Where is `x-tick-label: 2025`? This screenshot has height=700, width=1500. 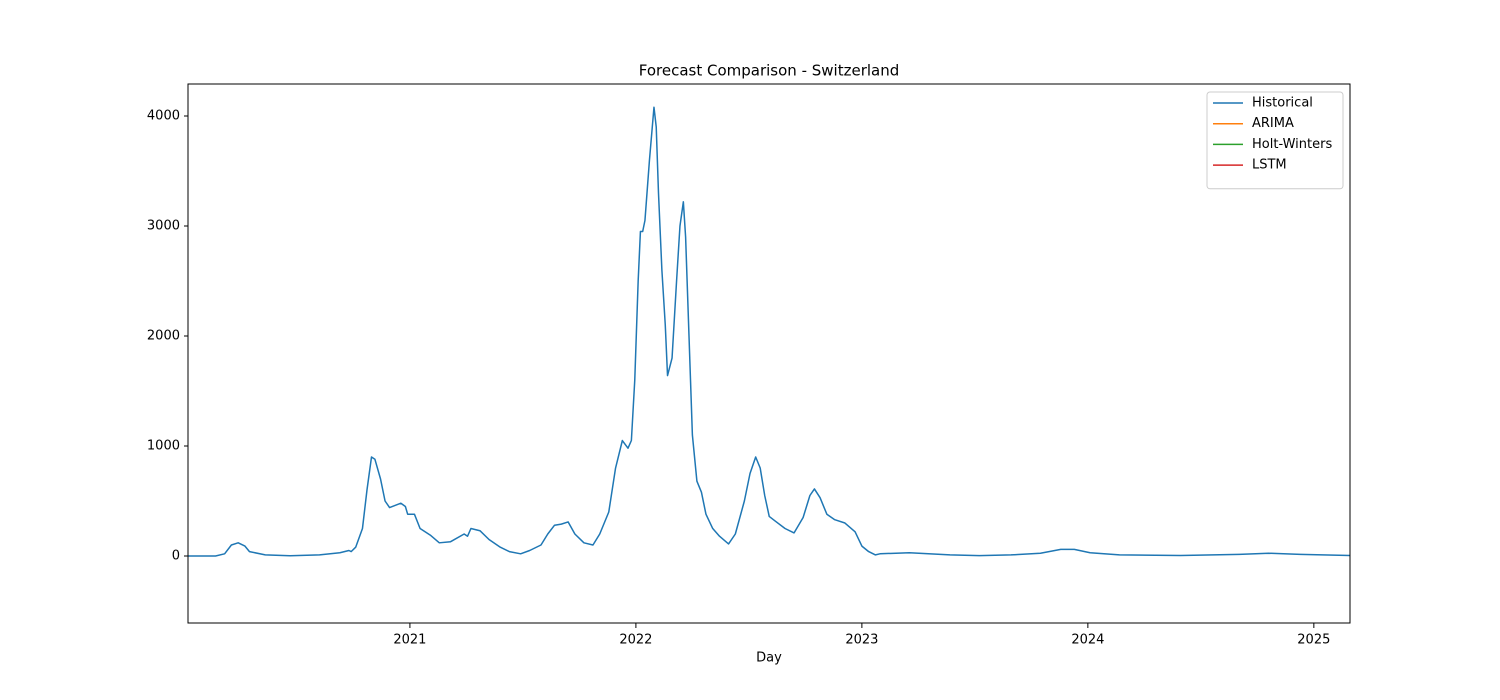
x-tick-label: 2025 is located at coordinates (1313, 640).